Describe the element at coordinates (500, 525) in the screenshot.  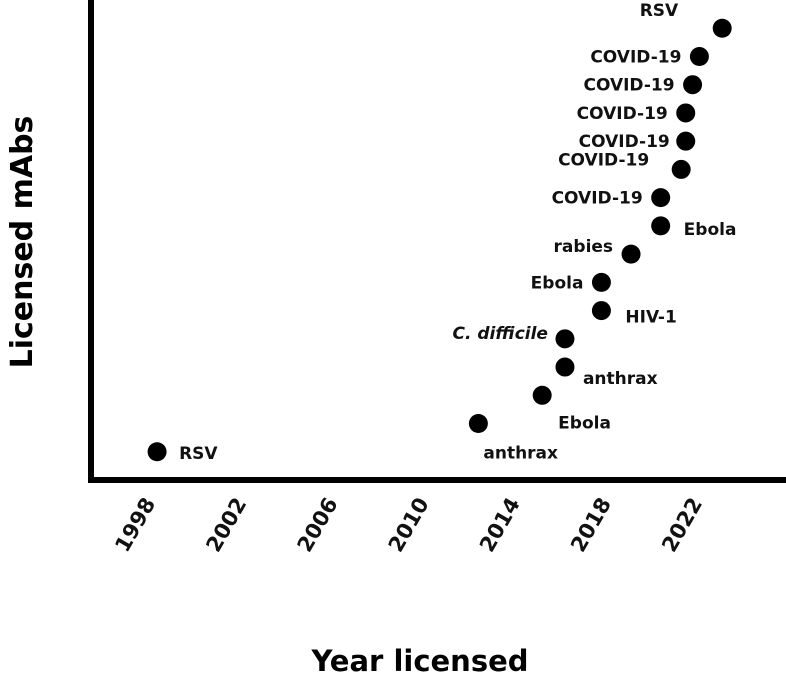
I see `x-tick-label: 2014` at that location.